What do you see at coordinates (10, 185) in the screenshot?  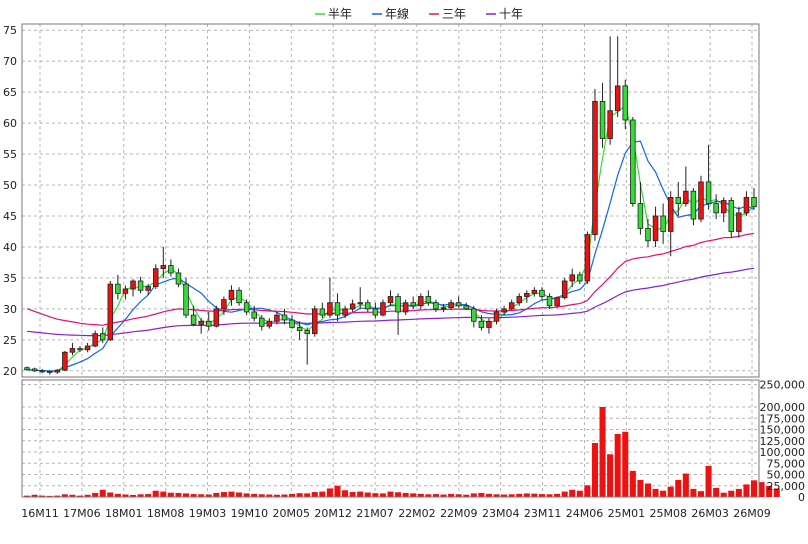 I see `price-tick-label: 50` at bounding box center [10, 185].